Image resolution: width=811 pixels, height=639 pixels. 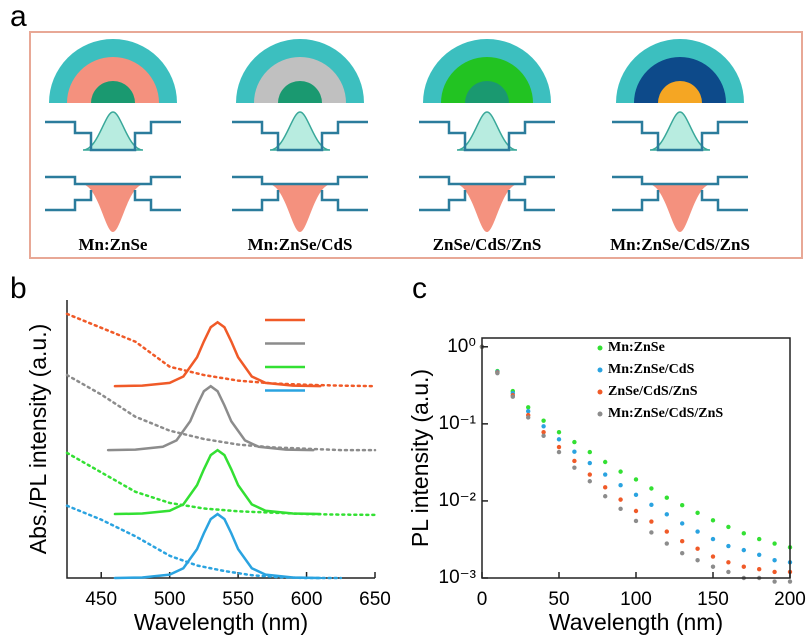 I want to click on panel-label: a, so click(x=18, y=16).